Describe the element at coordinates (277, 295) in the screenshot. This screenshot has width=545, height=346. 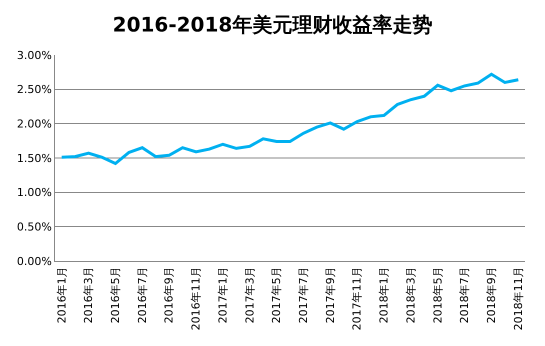
I see `x-tick-label: 2017年5月` at that location.